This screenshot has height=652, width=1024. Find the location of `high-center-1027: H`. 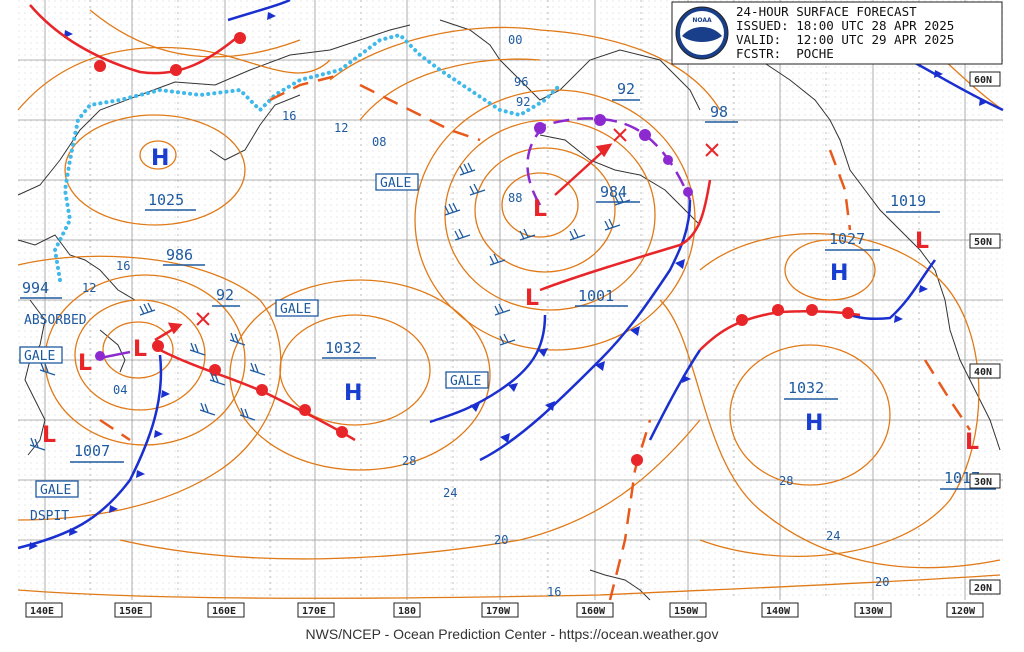

high-center-1027: H is located at coordinates (839, 273).